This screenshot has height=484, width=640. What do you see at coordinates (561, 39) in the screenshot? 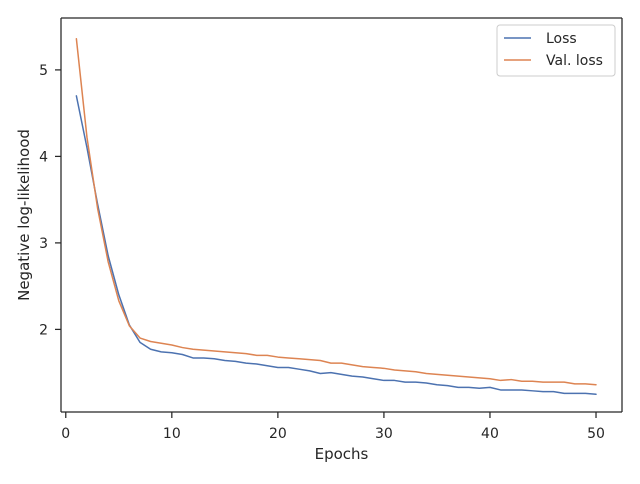
I see `legend-label-loss: Loss` at bounding box center [561, 39].